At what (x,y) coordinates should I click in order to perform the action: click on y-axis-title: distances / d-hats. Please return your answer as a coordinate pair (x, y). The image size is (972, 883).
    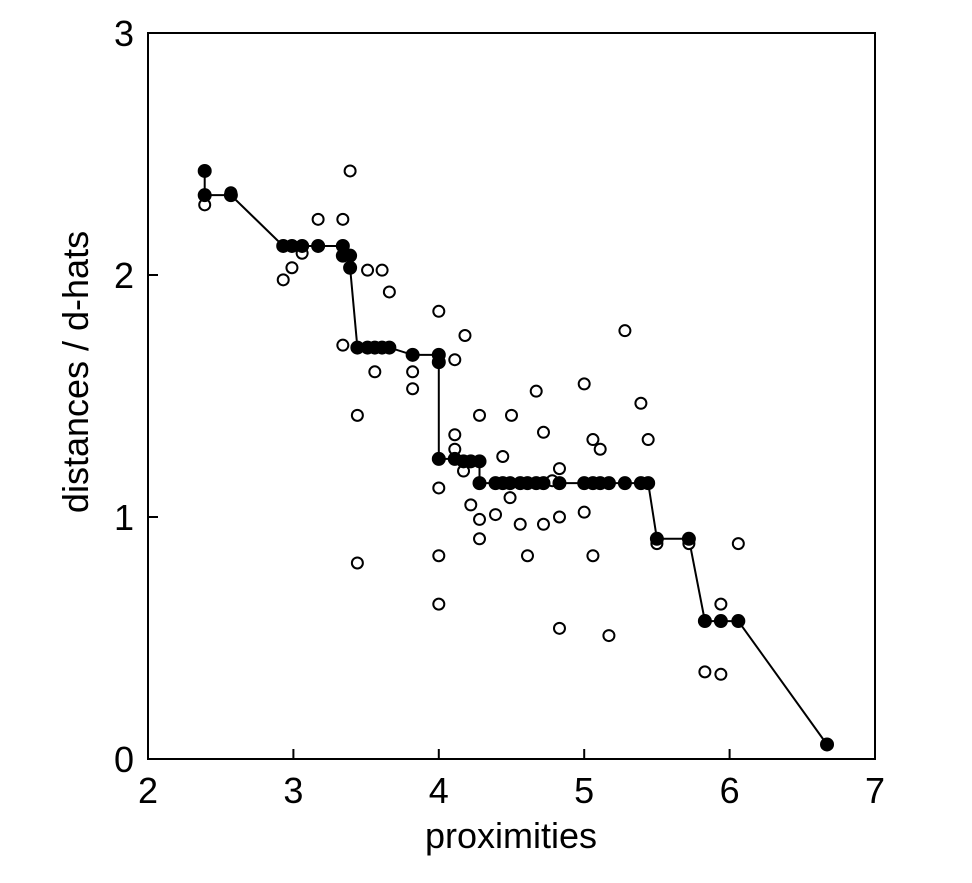
    Looking at the image, I should click on (75, 372).